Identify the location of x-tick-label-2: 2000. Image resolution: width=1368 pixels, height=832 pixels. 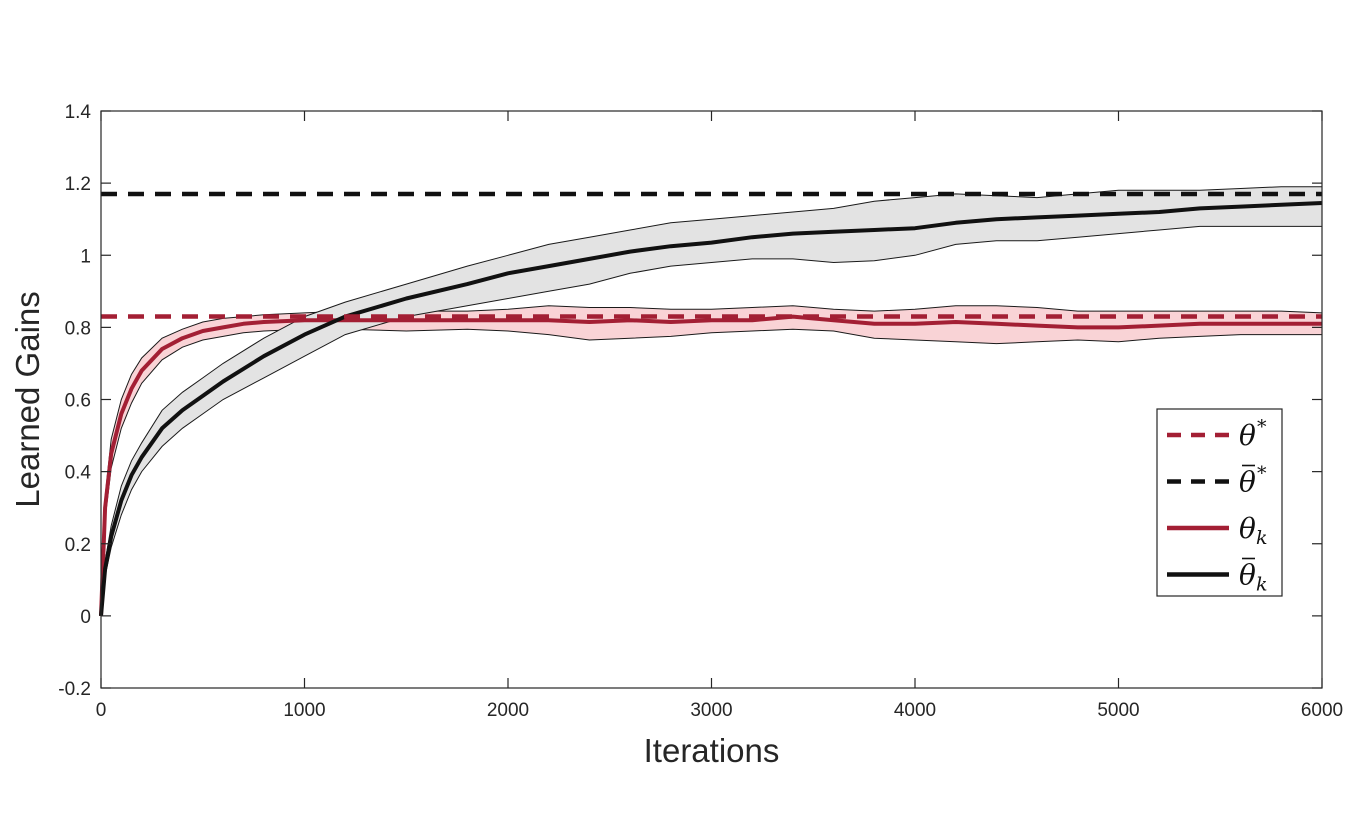
(508, 710).